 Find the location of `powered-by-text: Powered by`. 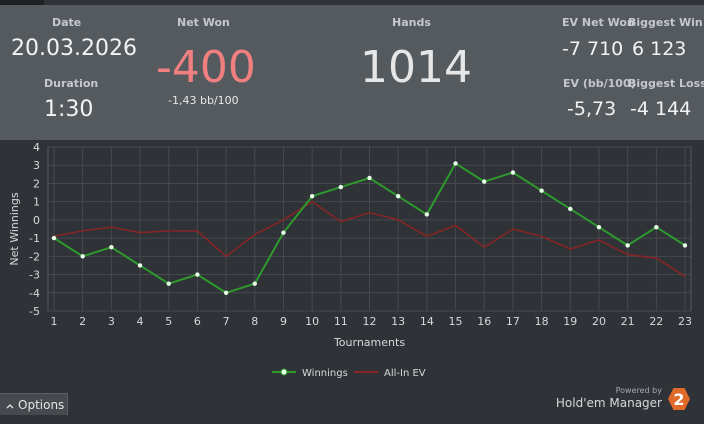

powered-by-text: Powered by is located at coordinates (638, 390).